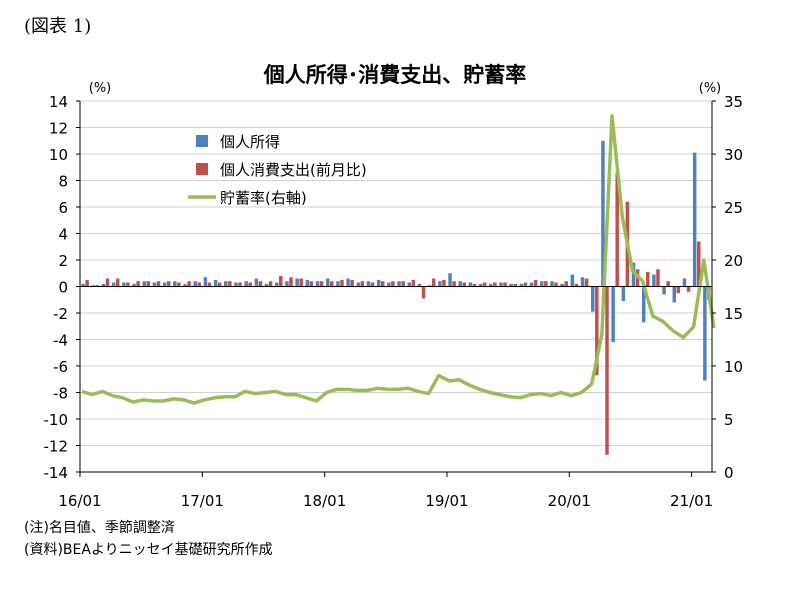 The height and width of the screenshot is (596, 785). Describe the element at coordinates (148, 550) in the screenshot. I see `source-note: (資料)BEAよりニッセイ基礎研究所作成` at that location.